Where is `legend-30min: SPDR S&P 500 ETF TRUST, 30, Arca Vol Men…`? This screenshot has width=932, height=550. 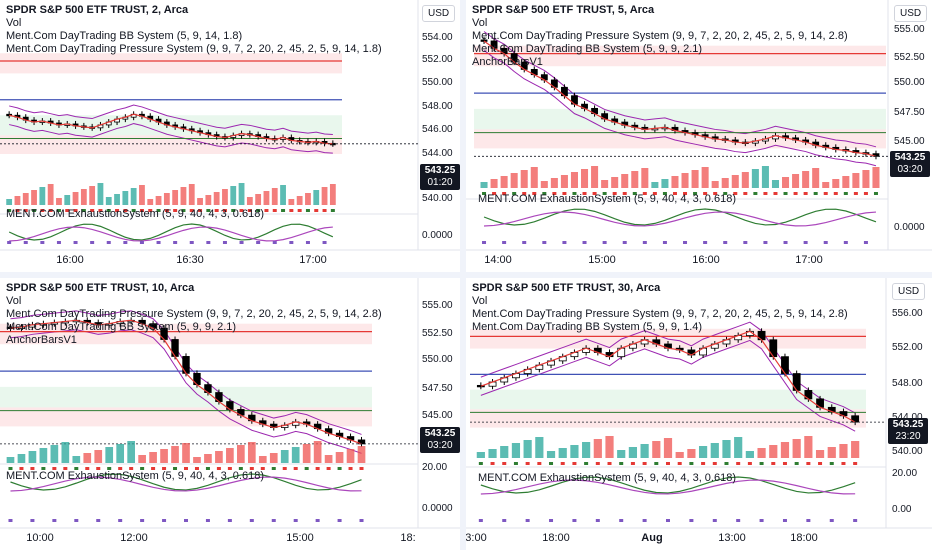
legend-30min: SPDR S&P 500 ETF TRUST, 30, Arca Vol Men… is located at coordinates (660, 308).